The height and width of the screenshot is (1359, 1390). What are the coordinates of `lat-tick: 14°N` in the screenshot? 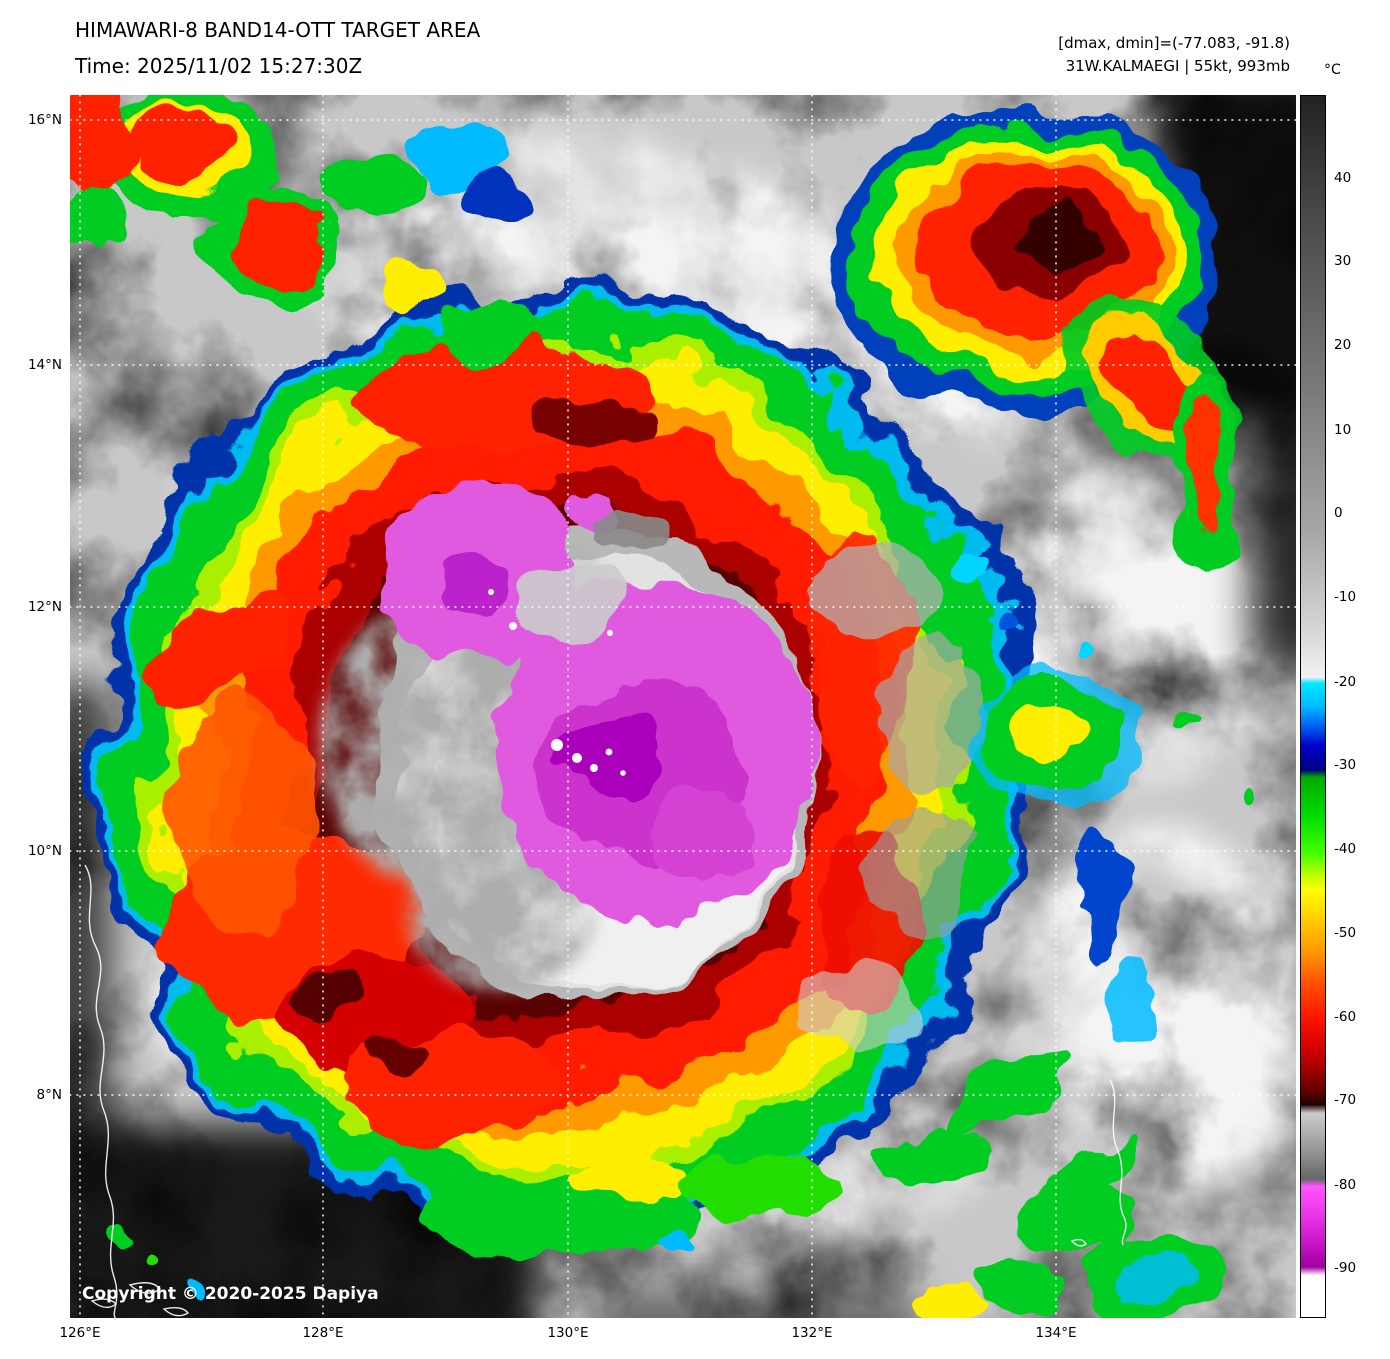 It's located at (44, 365).